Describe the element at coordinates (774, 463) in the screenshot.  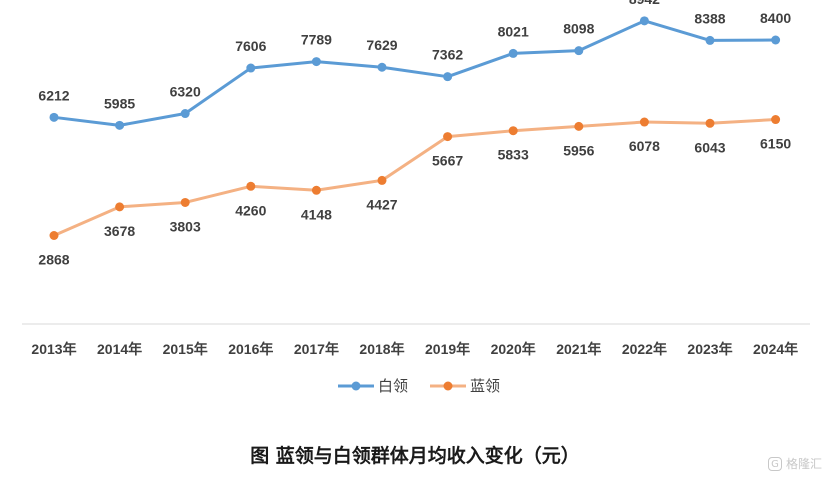
I see `watermark-logo-icon: G` at that location.